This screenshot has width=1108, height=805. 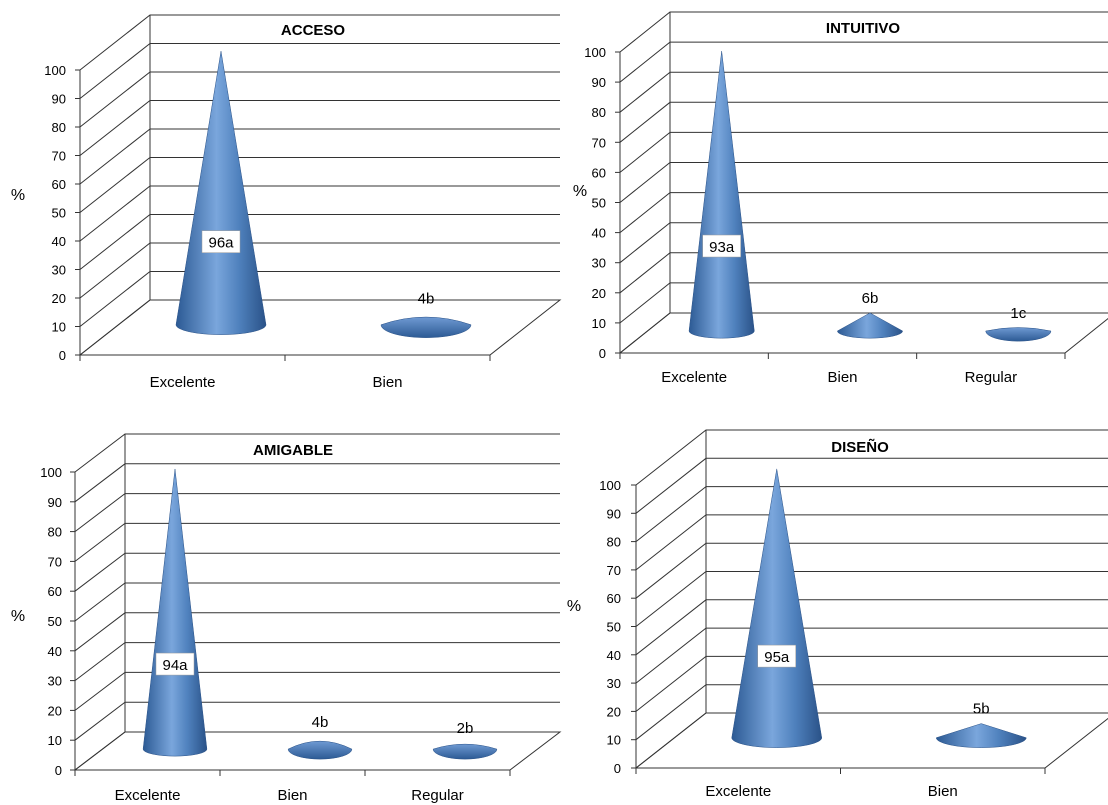 What do you see at coordinates (55, 681) in the screenshot?
I see `y-tick-label: 30` at bounding box center [55, 681].